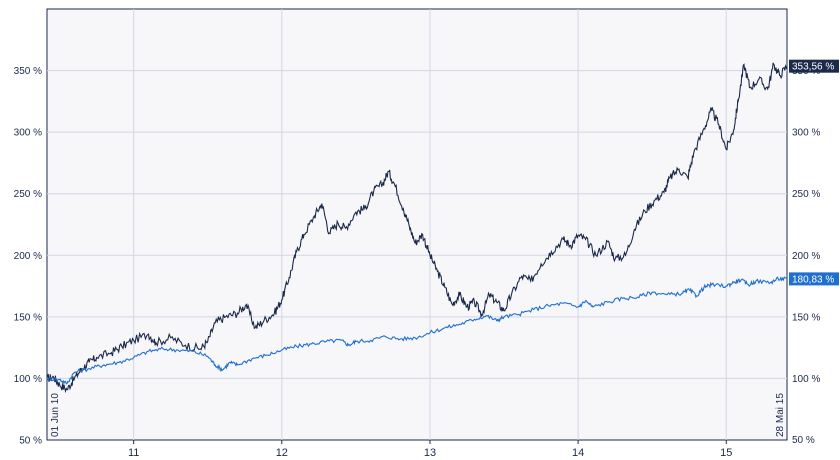  What do you see at coordinates (578, 453) in the screenshot?
I see `x-tick-label: 14` at bounding box center [578, 453].